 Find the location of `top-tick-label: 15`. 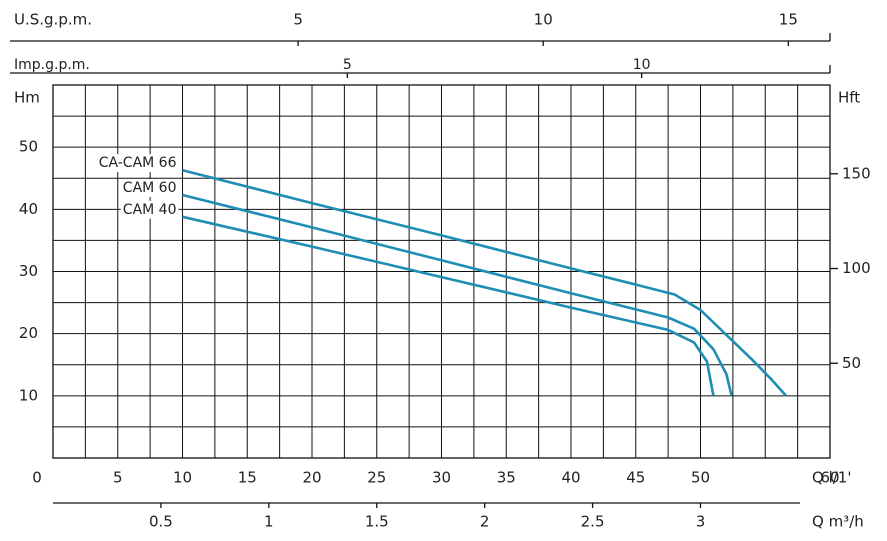

top-tick-label: 15 is located at coordinates (788, 20).